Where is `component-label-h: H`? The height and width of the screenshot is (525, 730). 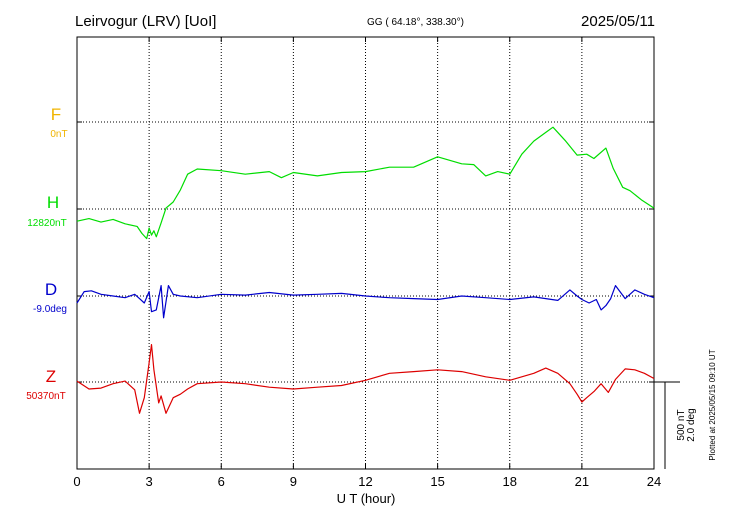
component-label-h: H is located at coordinates (53, 202).